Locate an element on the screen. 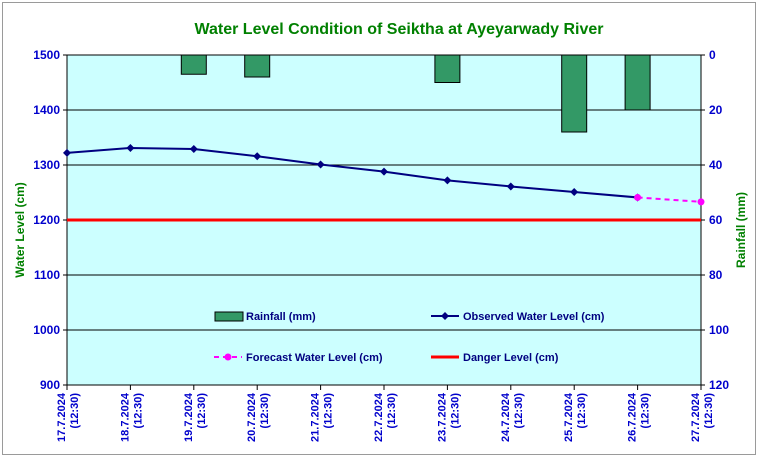  y-right-tick-label: 0 is located at coordinates (712, 55).